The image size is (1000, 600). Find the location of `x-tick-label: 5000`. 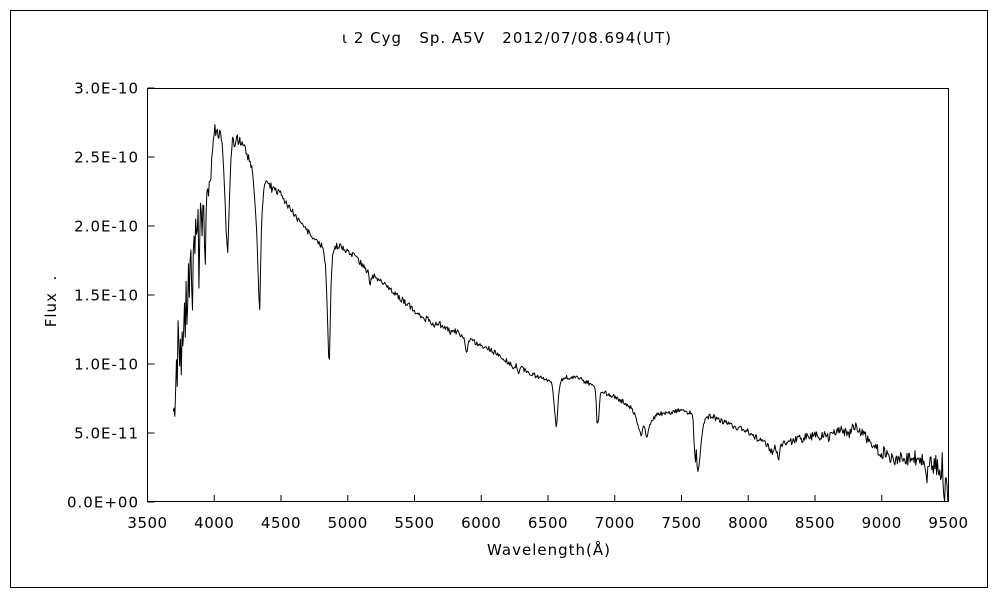

x-tick-label: 5000 is located at coordinates (348, 523).